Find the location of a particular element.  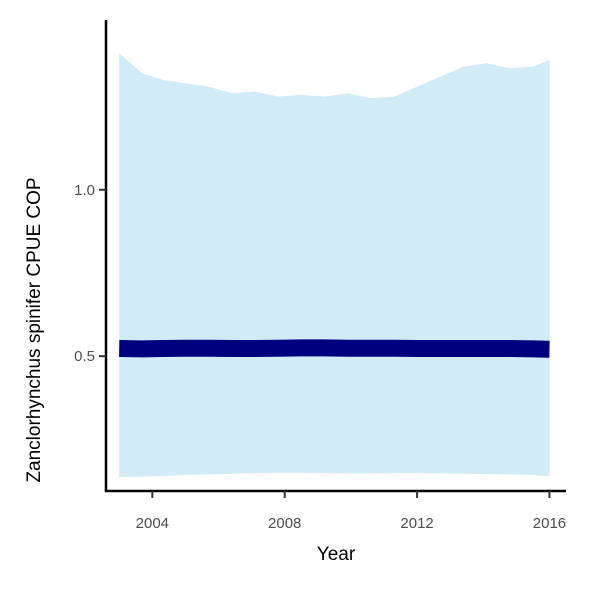

x-tick-label: 2008 is located at coordinates (284, 523).